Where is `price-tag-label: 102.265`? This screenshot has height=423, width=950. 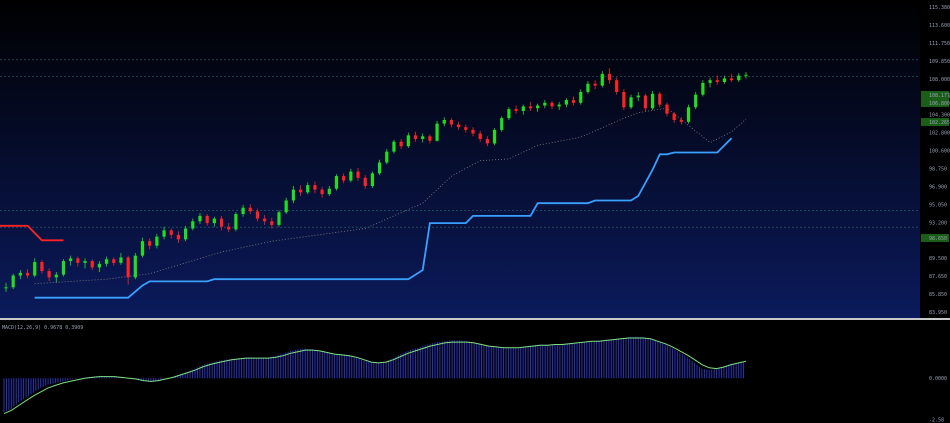
price-tag-label: 102.265 is located at coordinates (939, 123).